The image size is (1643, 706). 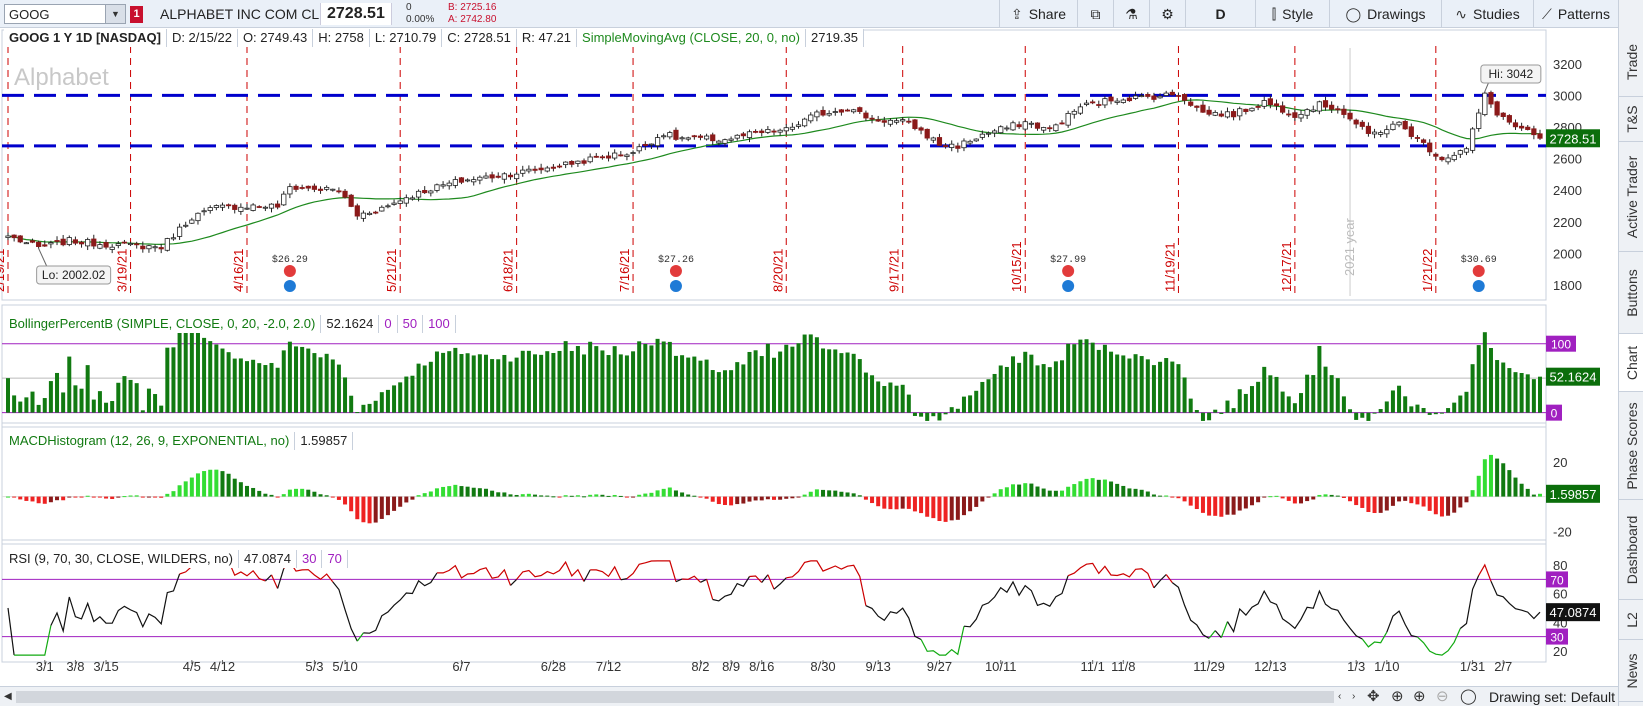 What do you see at coordinates (1220, 14) in the screenshot?
I see `period-button: D` at bounding box center [1220, 14].